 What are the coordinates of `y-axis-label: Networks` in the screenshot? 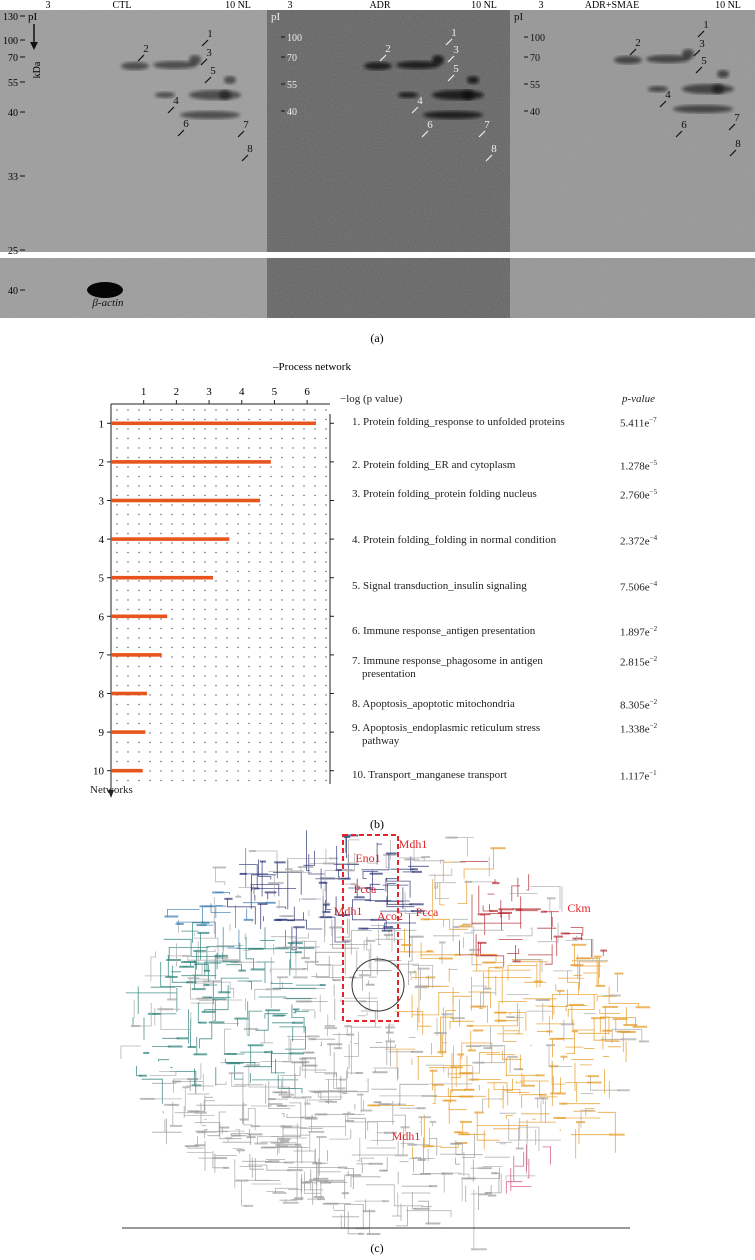 It's located at (111, 790).